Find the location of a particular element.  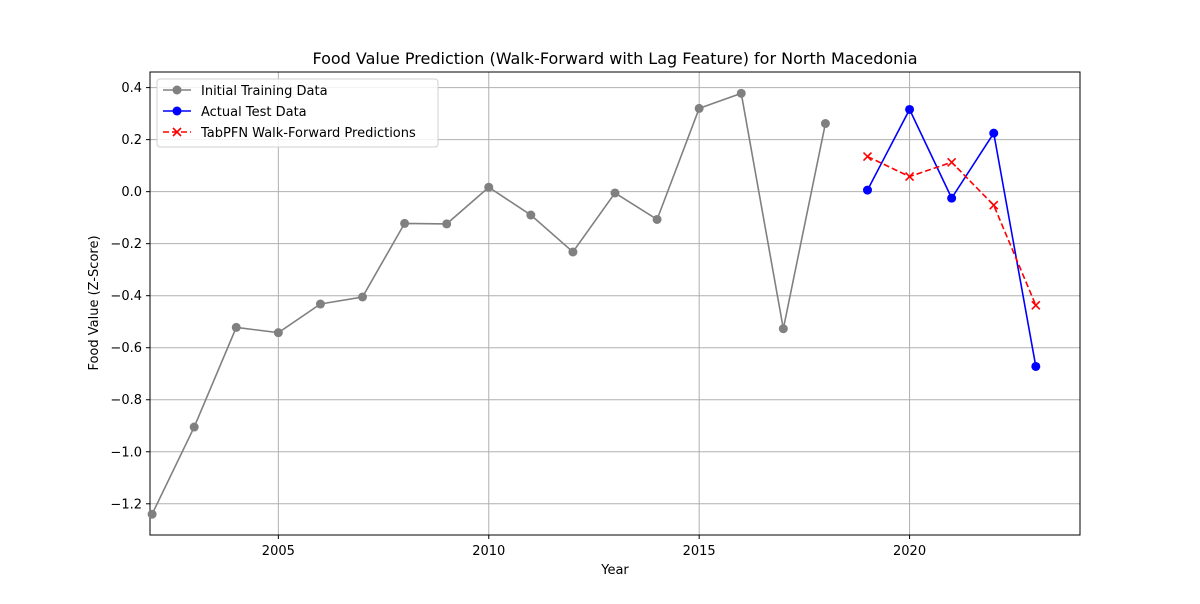

legend-frame is located at coordinates (297, 113).